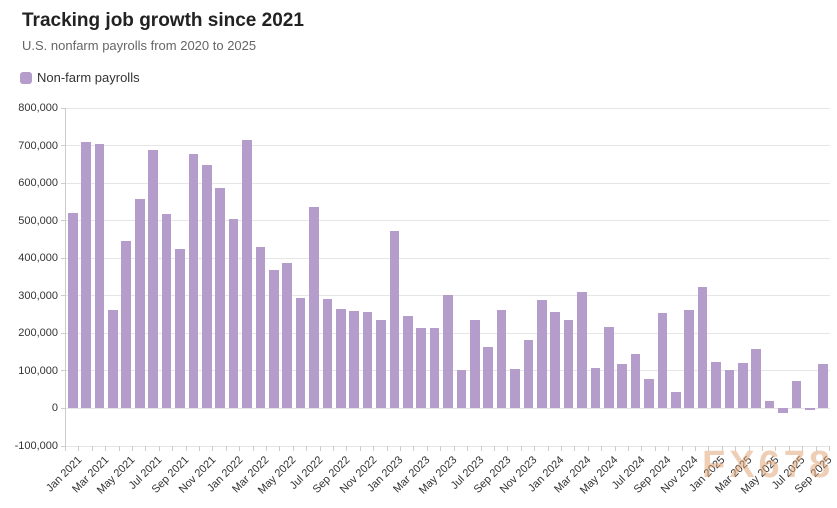 The image size is (837, 508). I want to click on bar-oct-2022, so click(354, 359).